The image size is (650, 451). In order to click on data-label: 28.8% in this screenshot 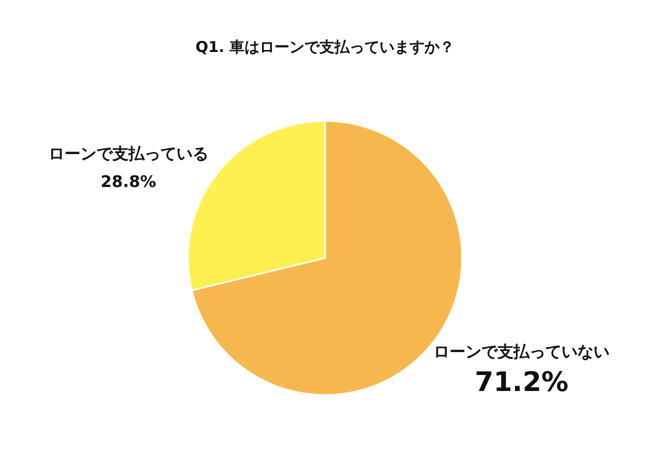, I will do `click(128, 182)`.